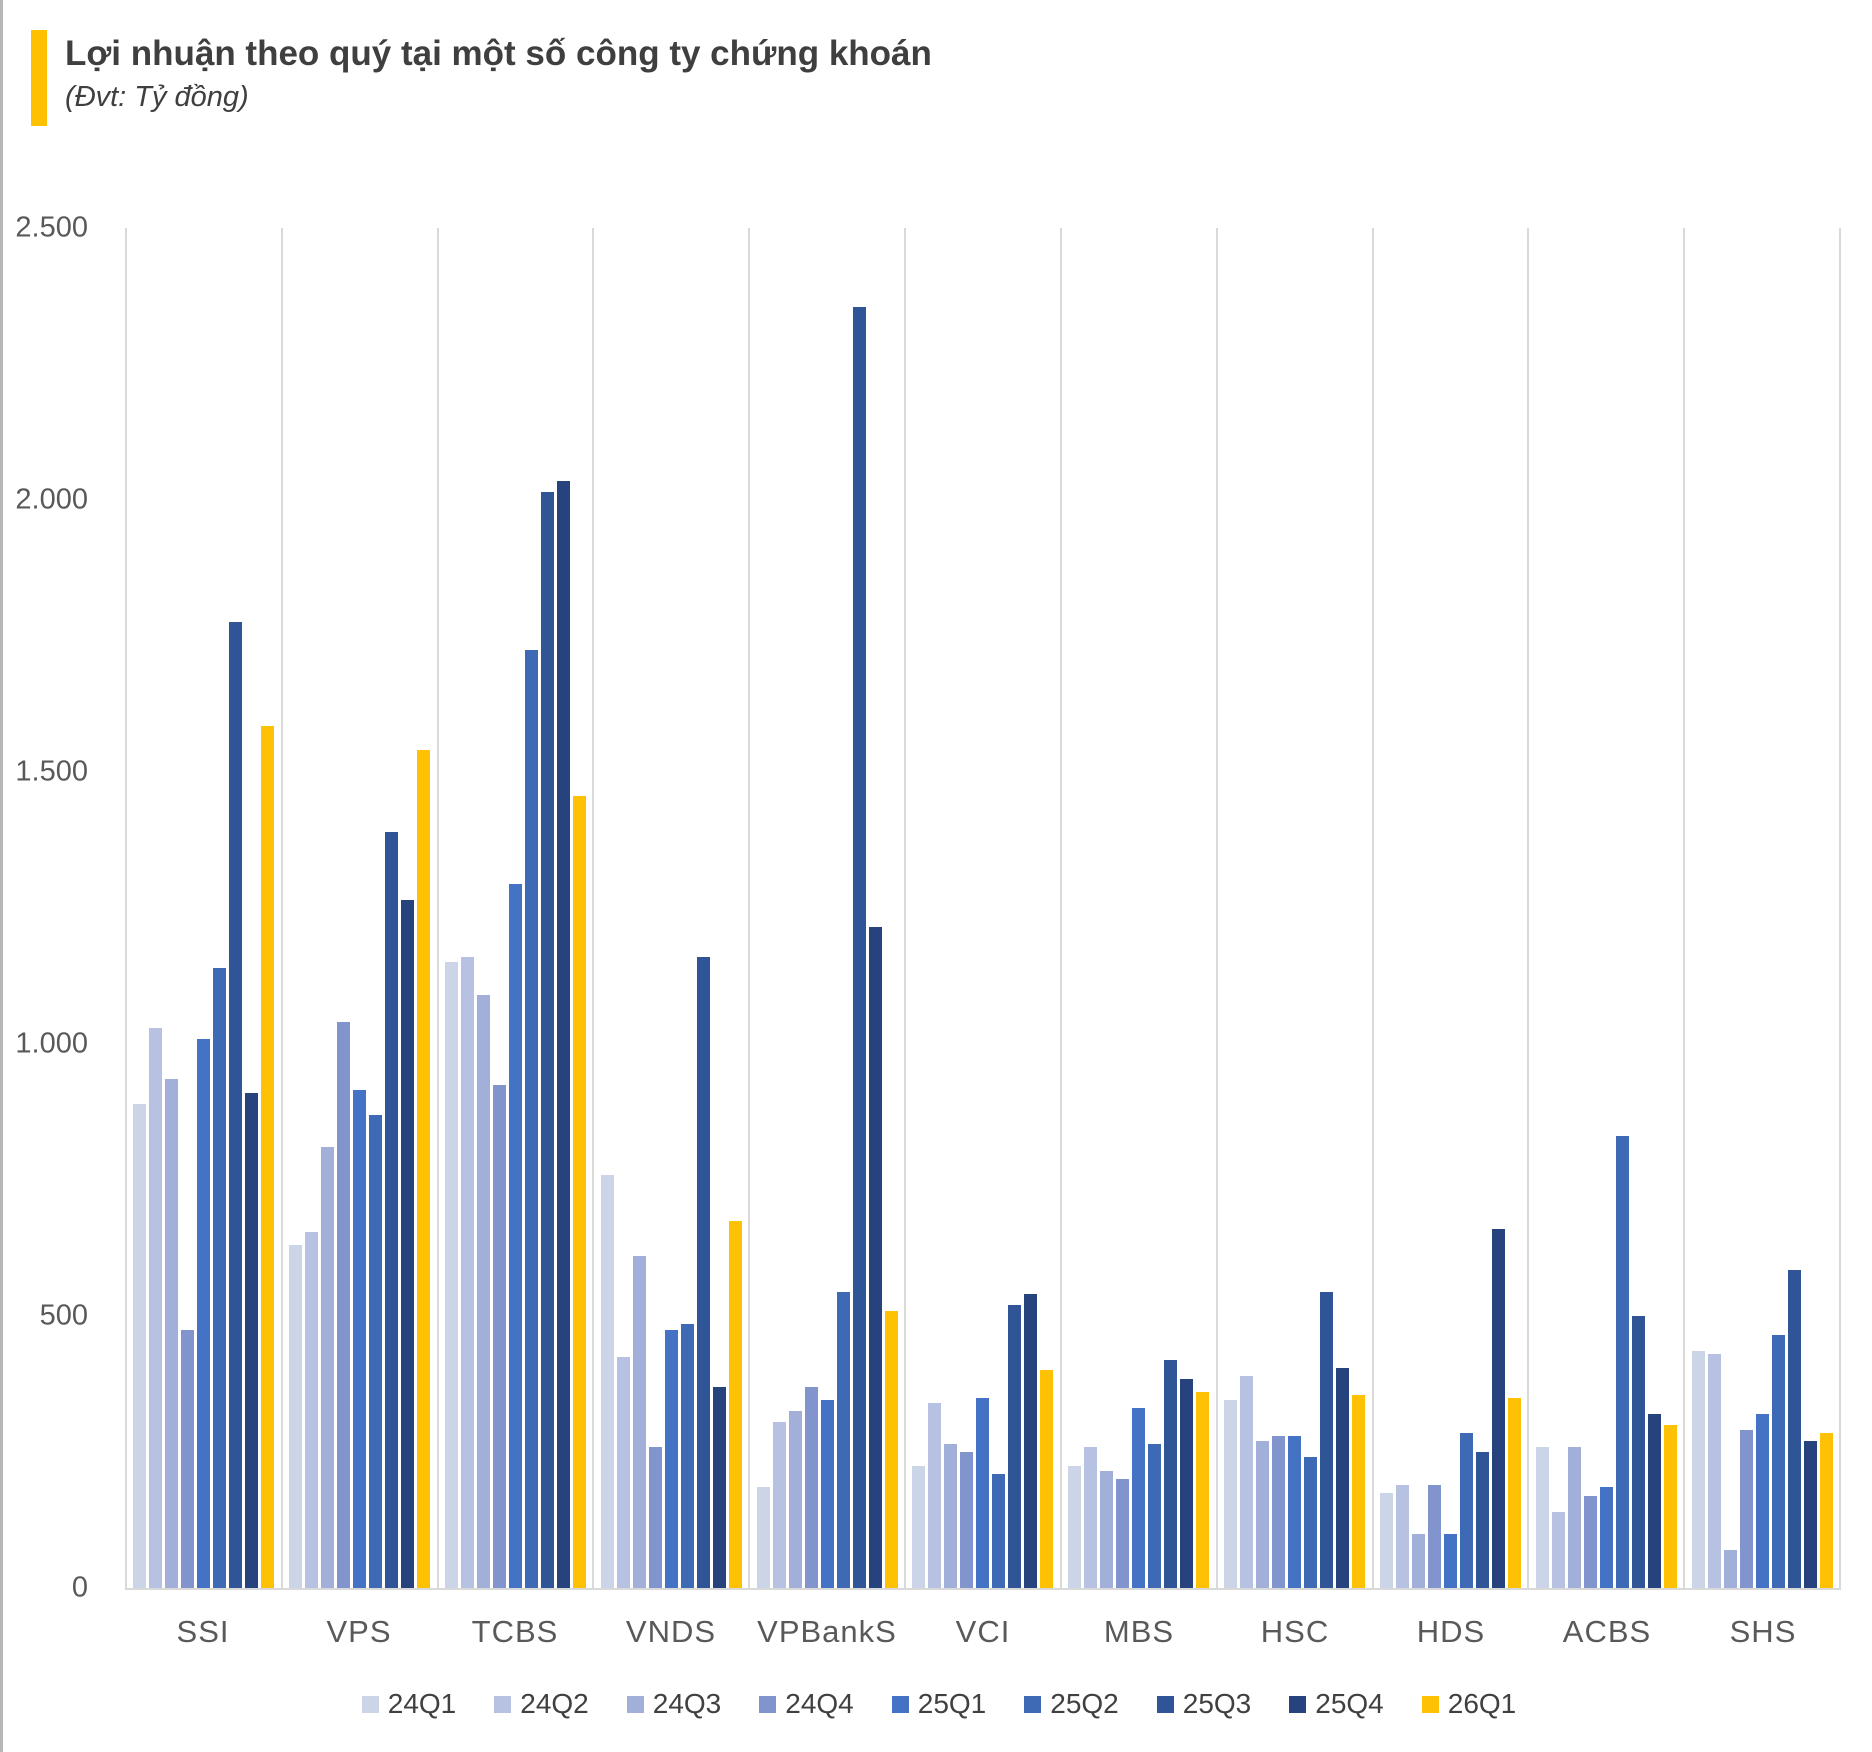 This screenshot has height=1752, width=1872. What do you see at coordinates (670, 908) in the screenshot?
I see `category-group-vnds` at bounding box center [670, 908].